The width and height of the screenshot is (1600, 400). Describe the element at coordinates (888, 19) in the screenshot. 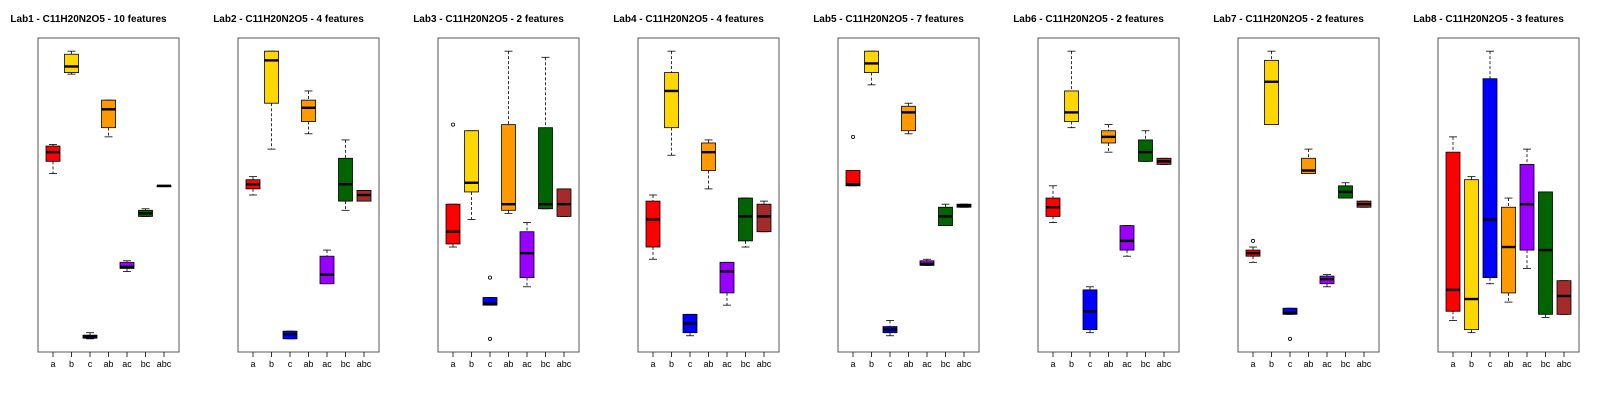

I see `panel-title: Lab5 - C11H20N2O5 - 7 features` at that location.